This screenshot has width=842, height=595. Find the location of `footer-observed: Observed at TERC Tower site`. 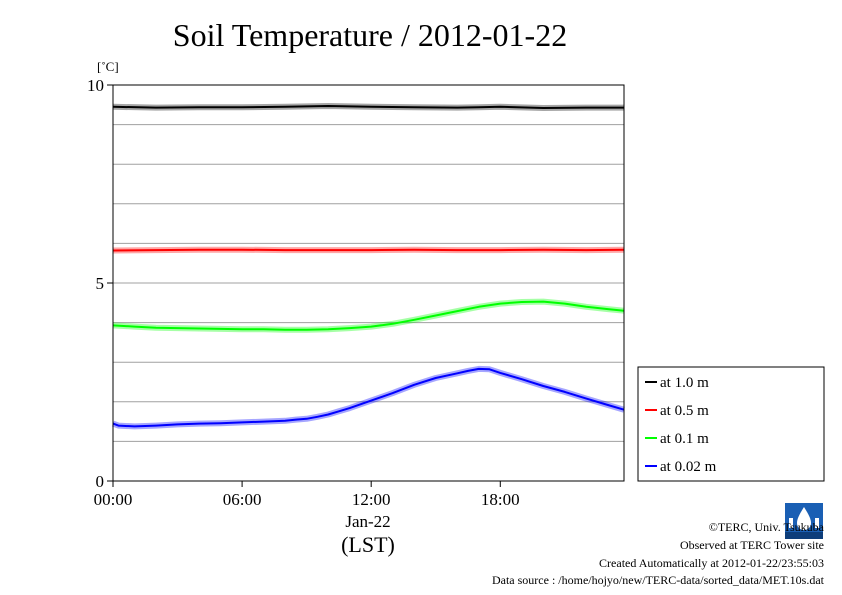

footer-observed: Observed at TERC Tower site is located at coordinates (751, 545).